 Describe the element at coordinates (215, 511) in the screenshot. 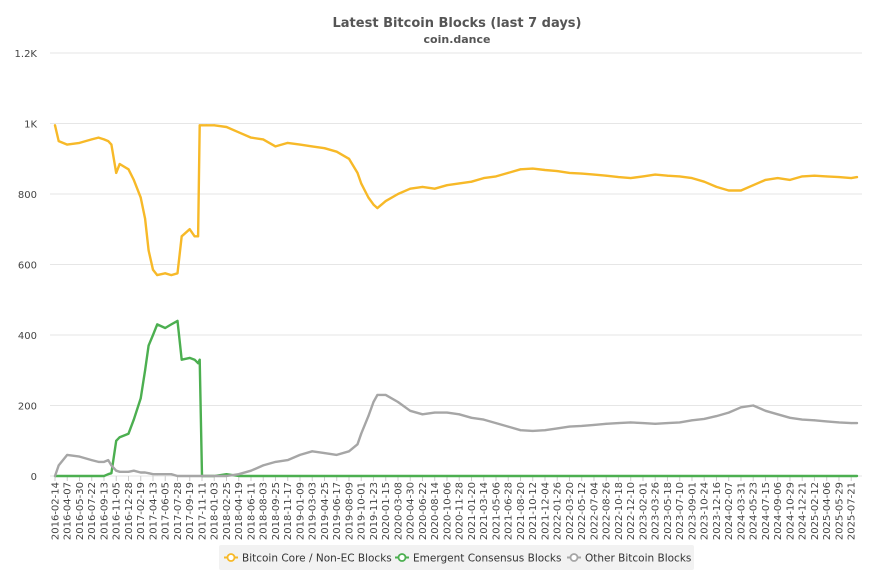

I see `x-tick-label: 2018-01-03` at that location.